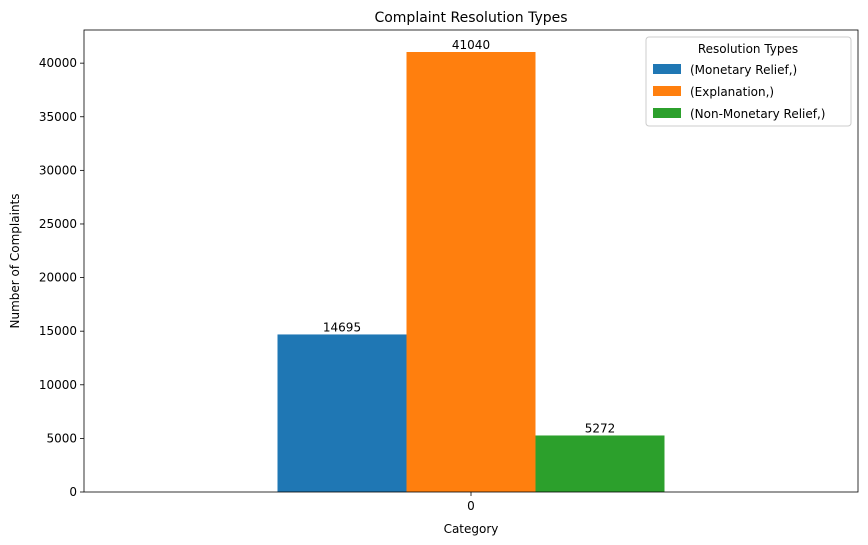  I want to click on y-axis-ticks: 0 5000 10000 15000 20000 25000 30000 35000 40000, so click(61, 277).